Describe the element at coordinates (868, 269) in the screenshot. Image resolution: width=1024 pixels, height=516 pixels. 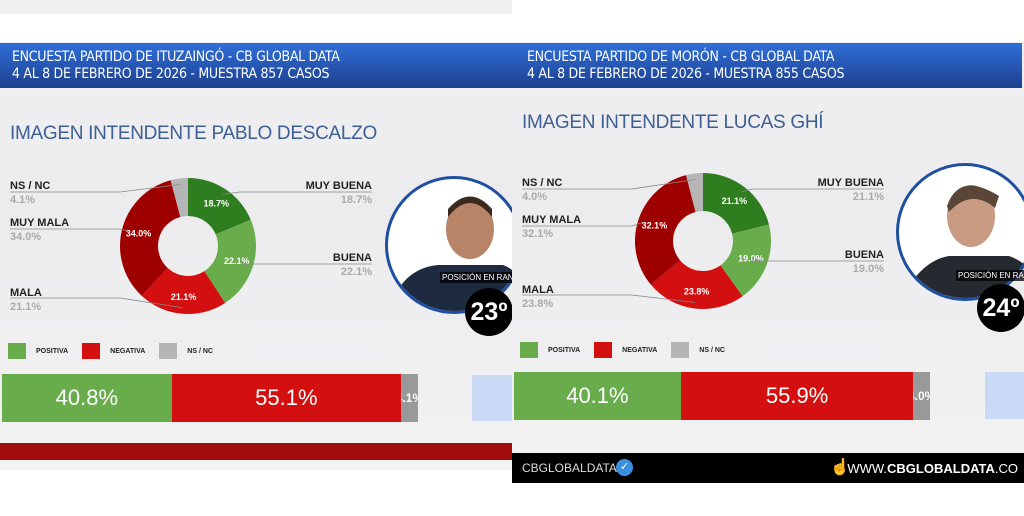
I see `category-value: 19.0%` at that location.